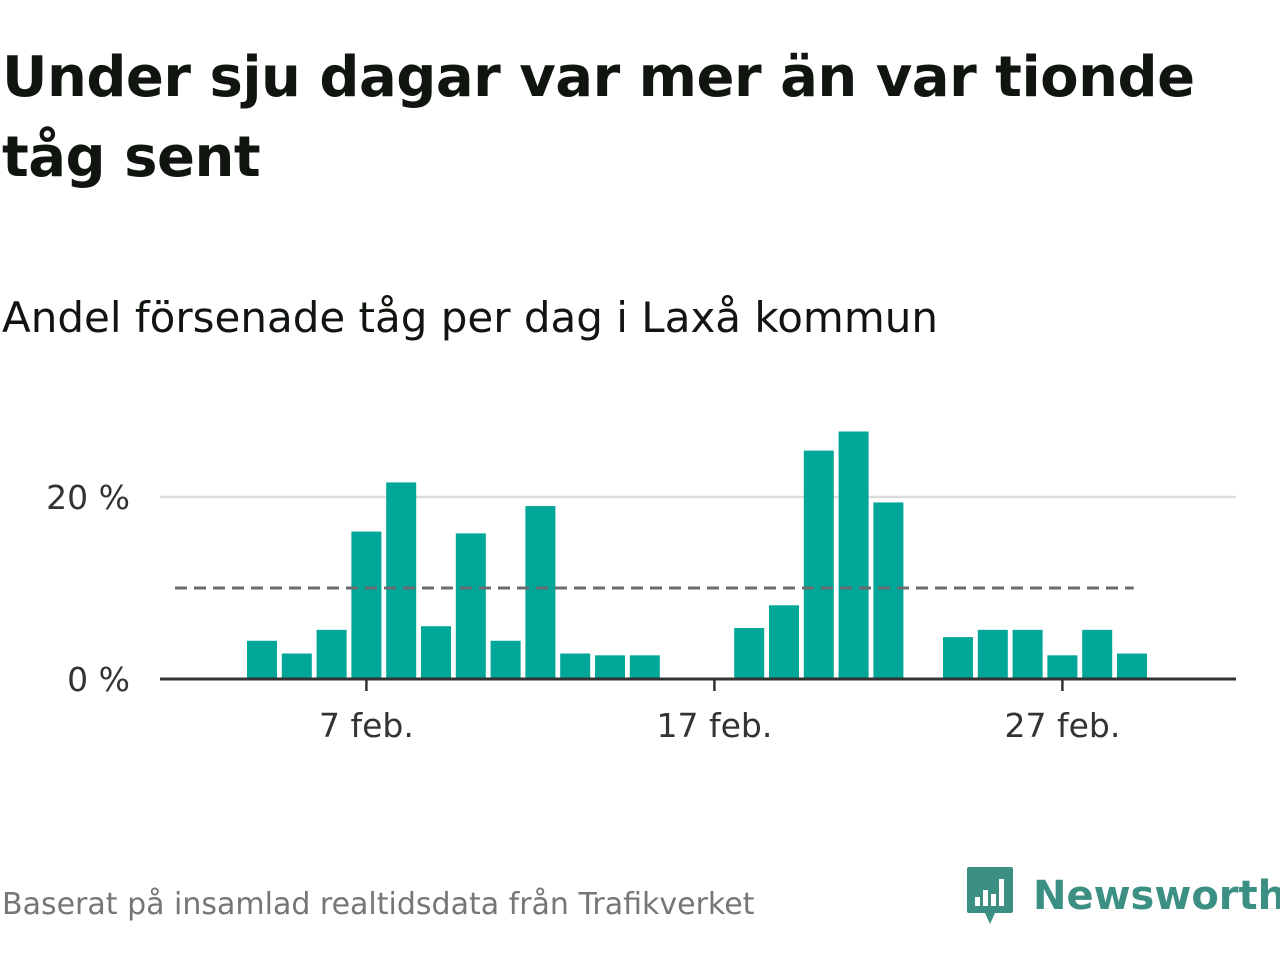 The height and width of the screenshot is (960, 1280). Describe the element at coordinates (98, 679) in the screenshot. I see `y-tick-label: 0 %` at that location.